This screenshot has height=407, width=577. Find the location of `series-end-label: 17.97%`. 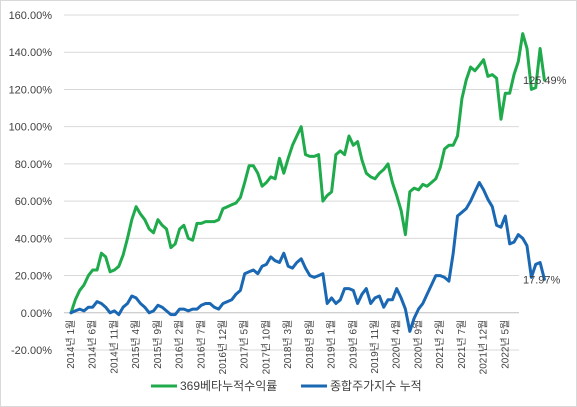

series-end-label: 17.97% is located at coordinates (542, 280).